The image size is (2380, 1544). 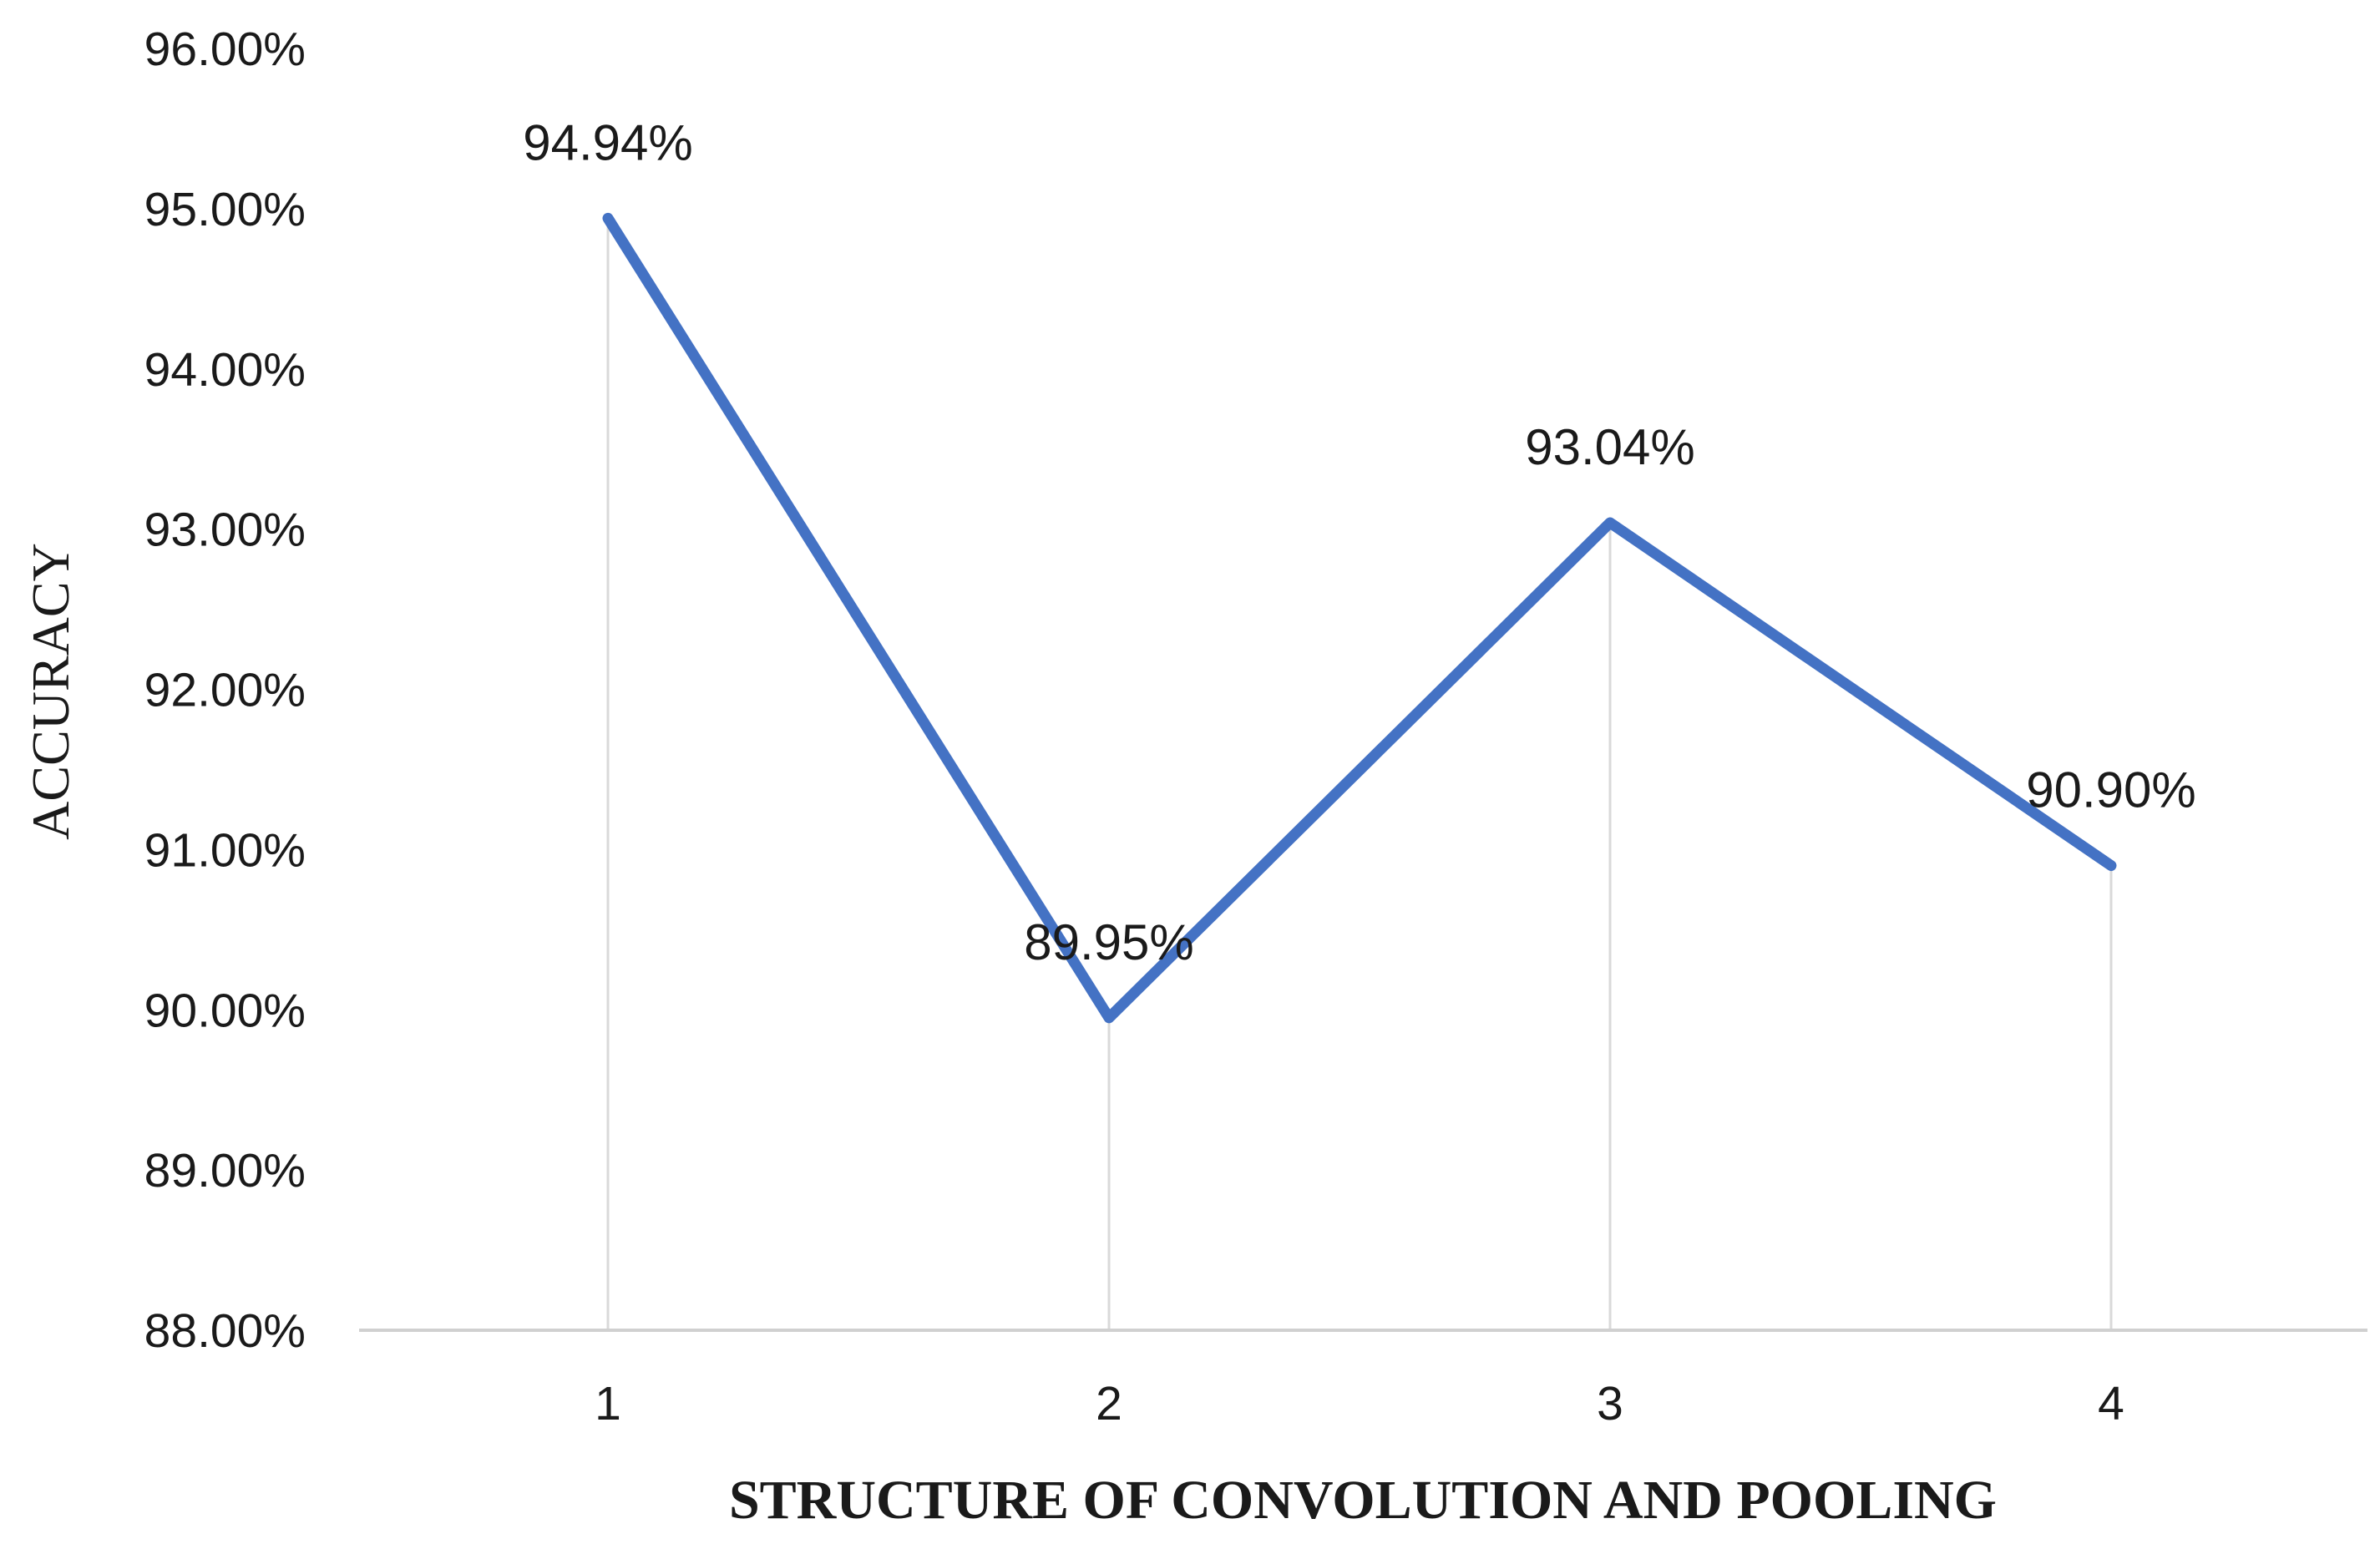 I want to click on y-tick-label: 92.00%, so click(x=225, y=690).